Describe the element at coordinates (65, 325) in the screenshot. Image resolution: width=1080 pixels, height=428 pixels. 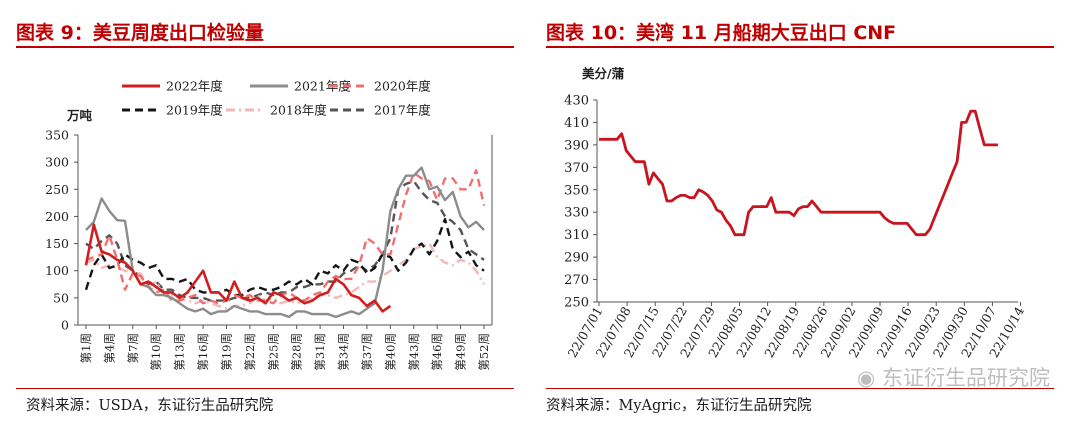
I see `left-y-tick-label: 0` at that location.